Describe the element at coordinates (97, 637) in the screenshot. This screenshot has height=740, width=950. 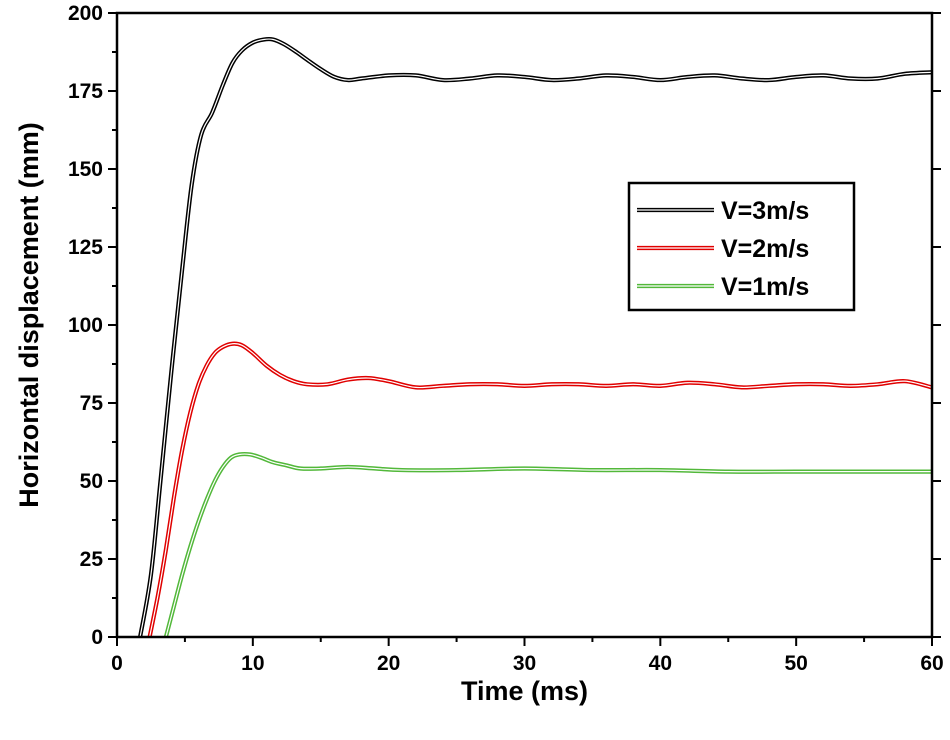
I see `y-tick-label: 0` at that location.